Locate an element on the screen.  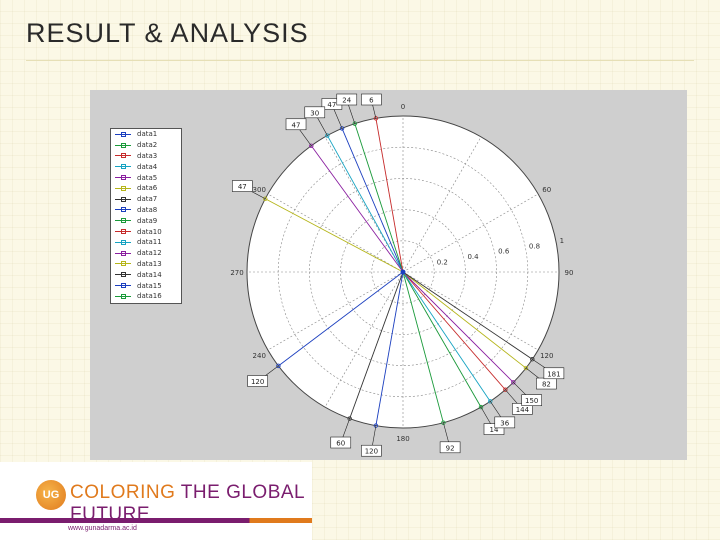
legend-entry: data12 is located at coordinates (146, 253).